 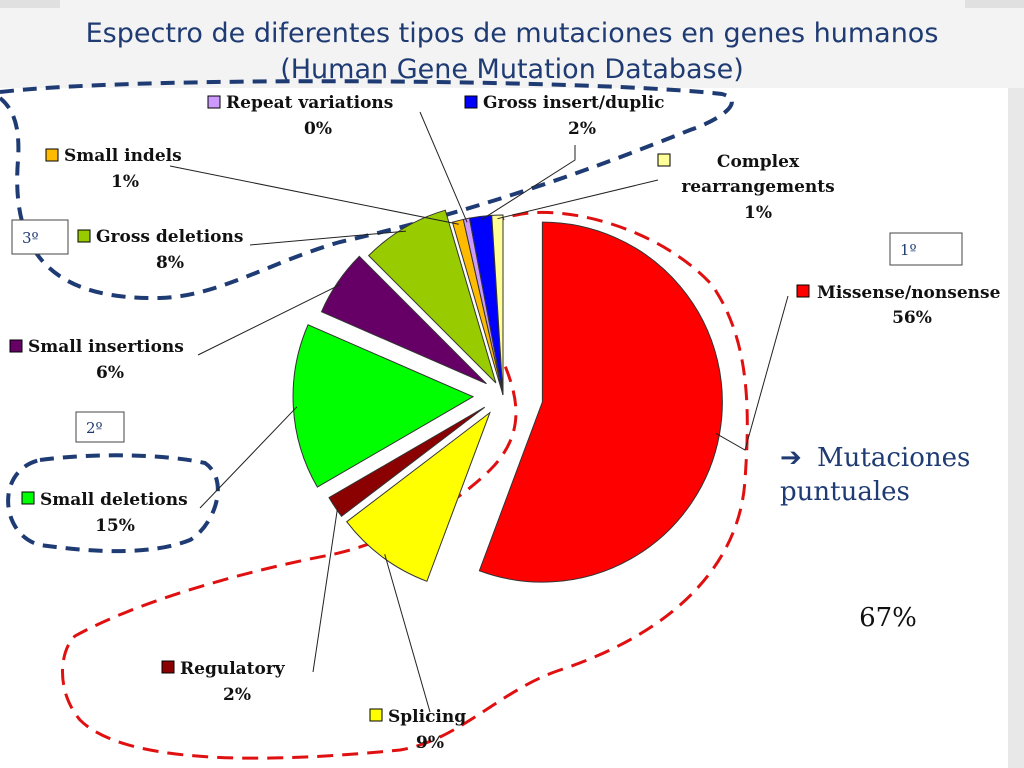 I want to click on label-repeat-variations: Repeat variations, so click(x=309, y=103).